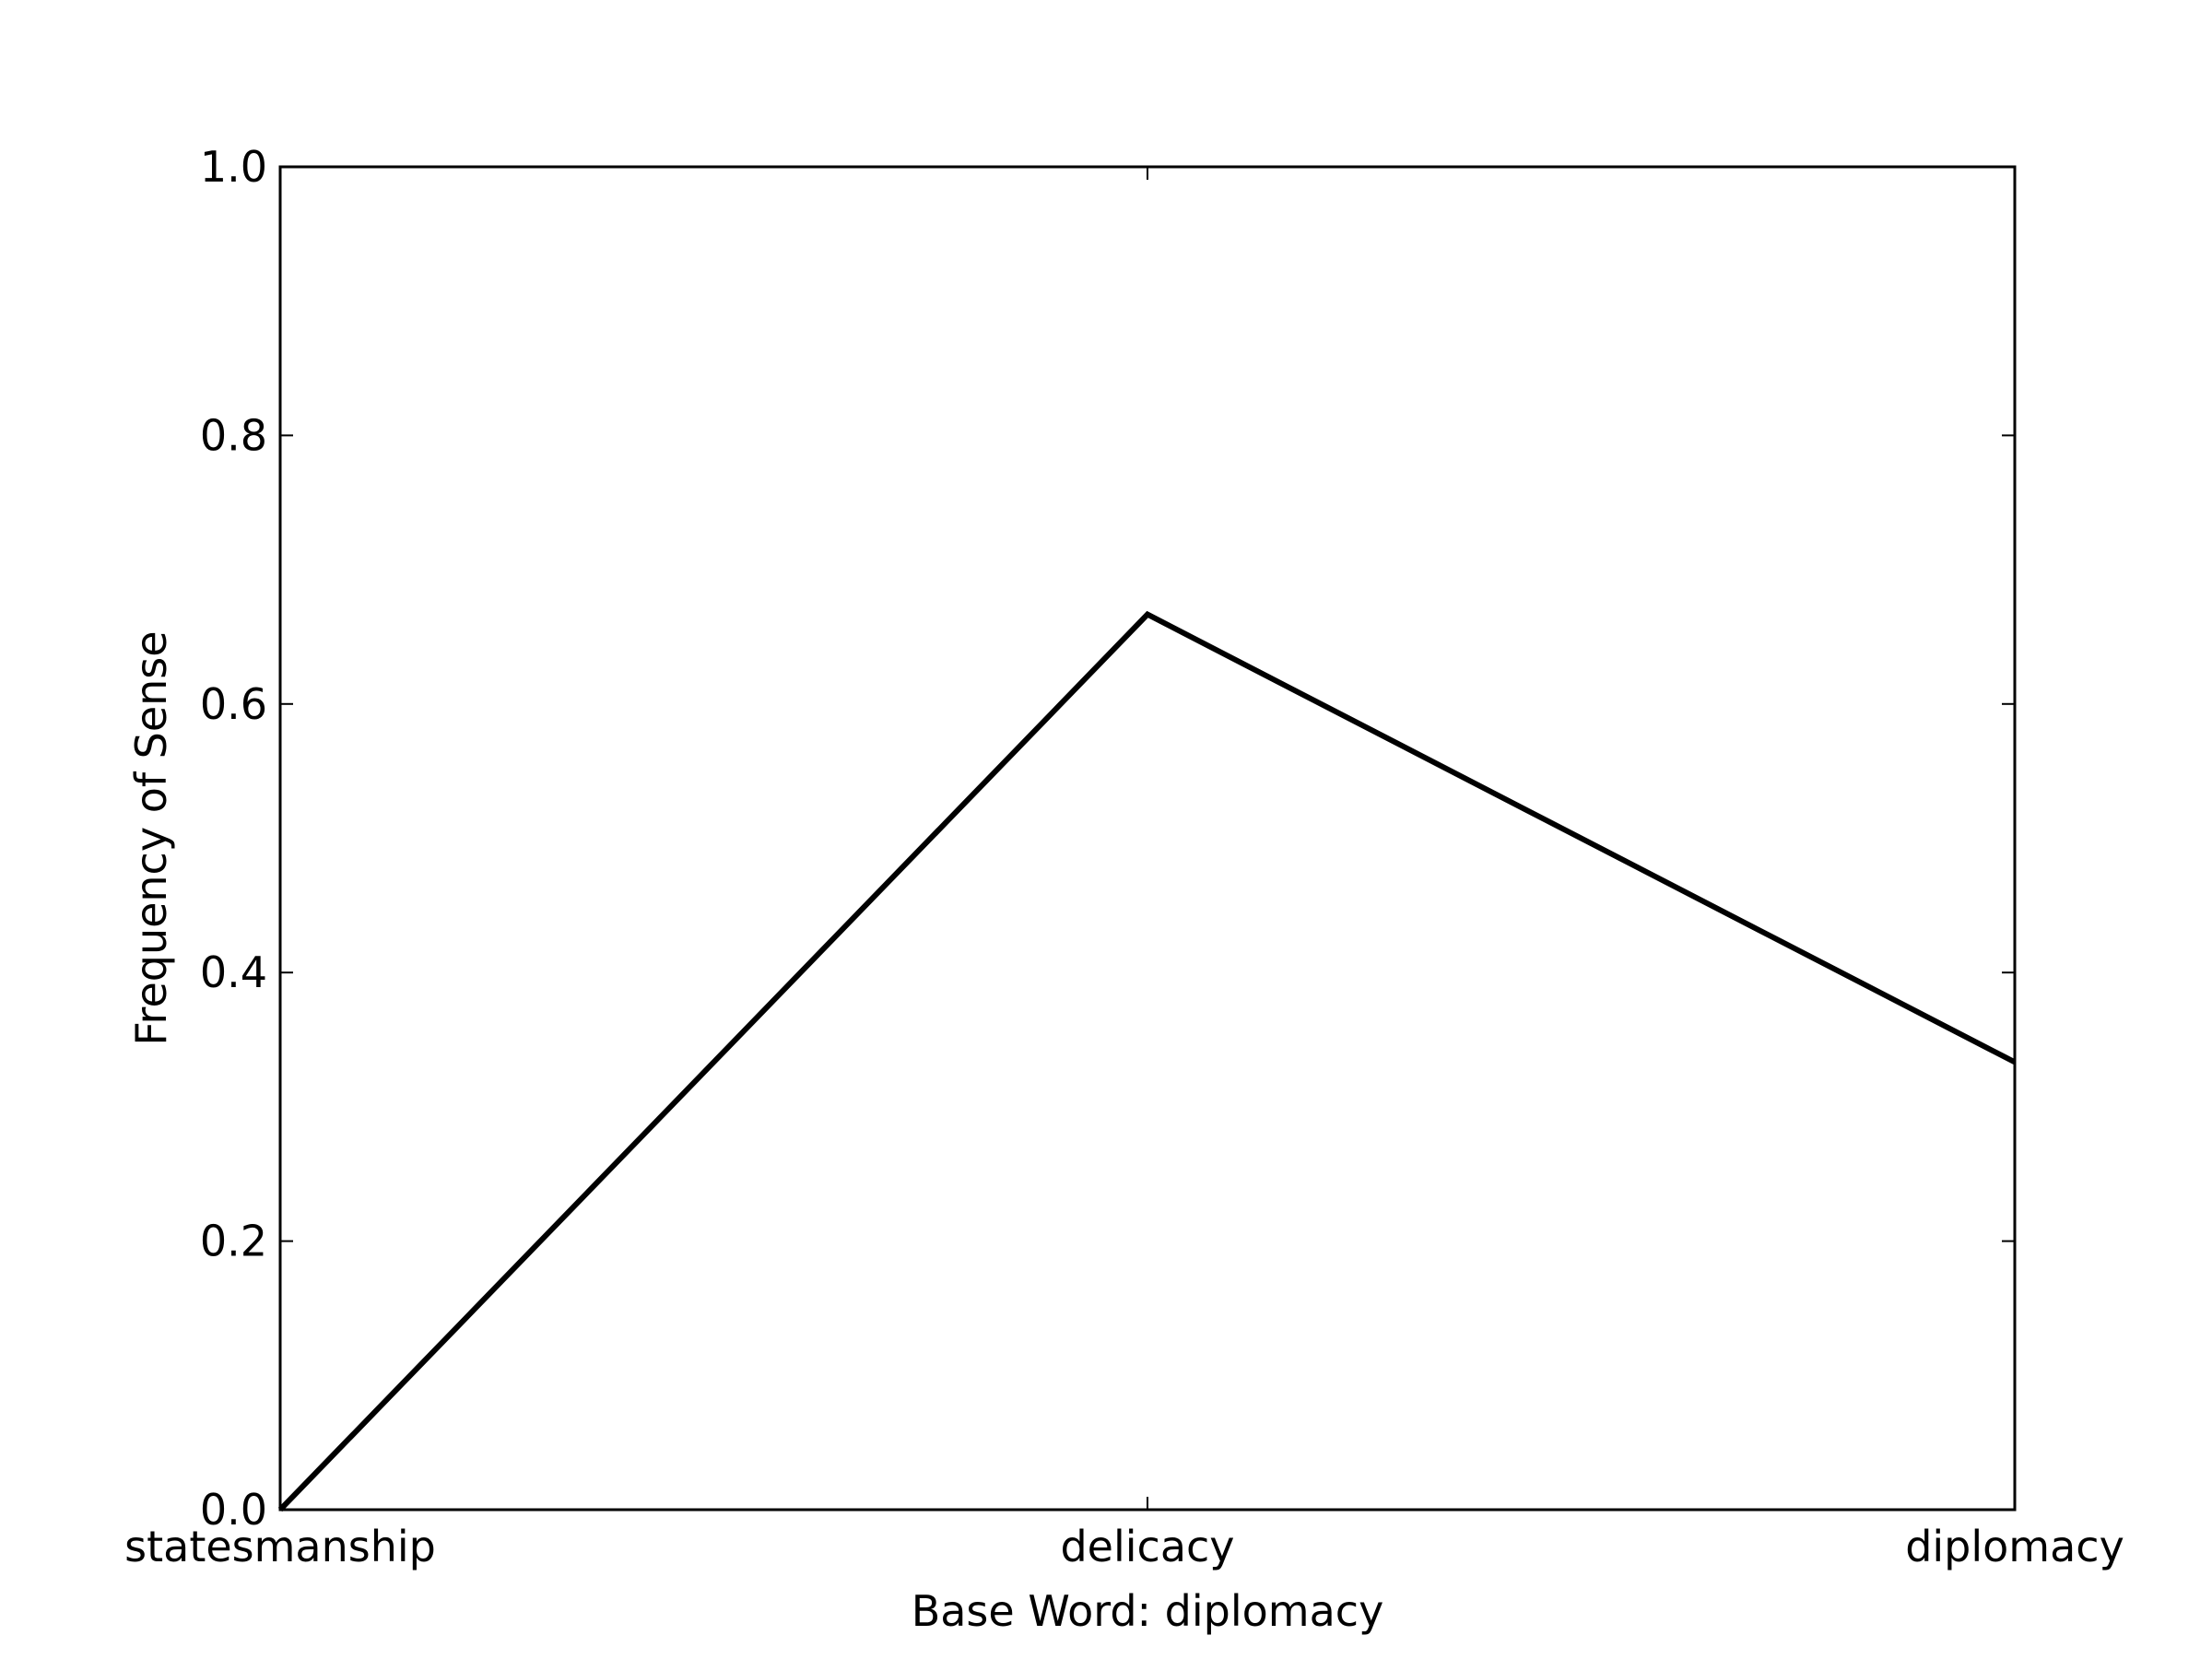 This screenshot has width=2212, height=1659. Describe the element at coordinates (233, 435) in the screenshot. I see `y-tick-label: 0.8` at that location.